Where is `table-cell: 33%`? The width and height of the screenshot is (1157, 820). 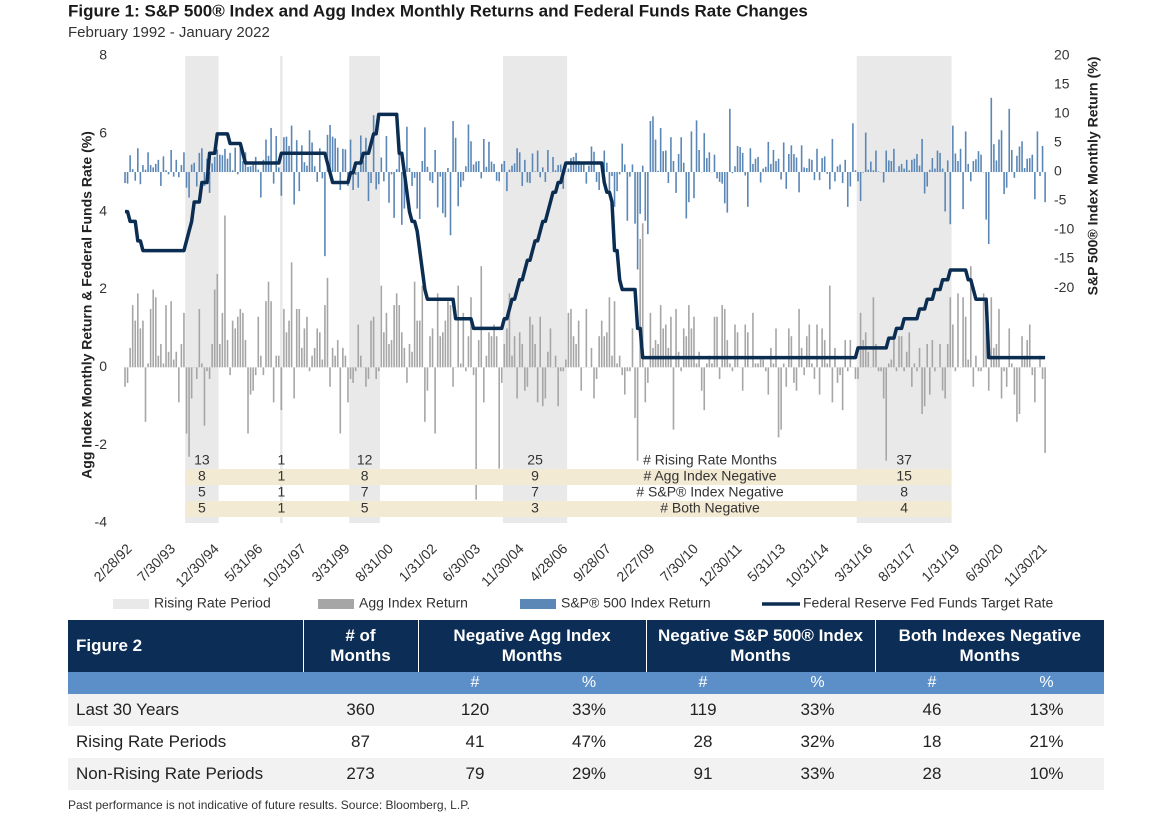
table-cell: 33% is located at coordinates (817, 774).